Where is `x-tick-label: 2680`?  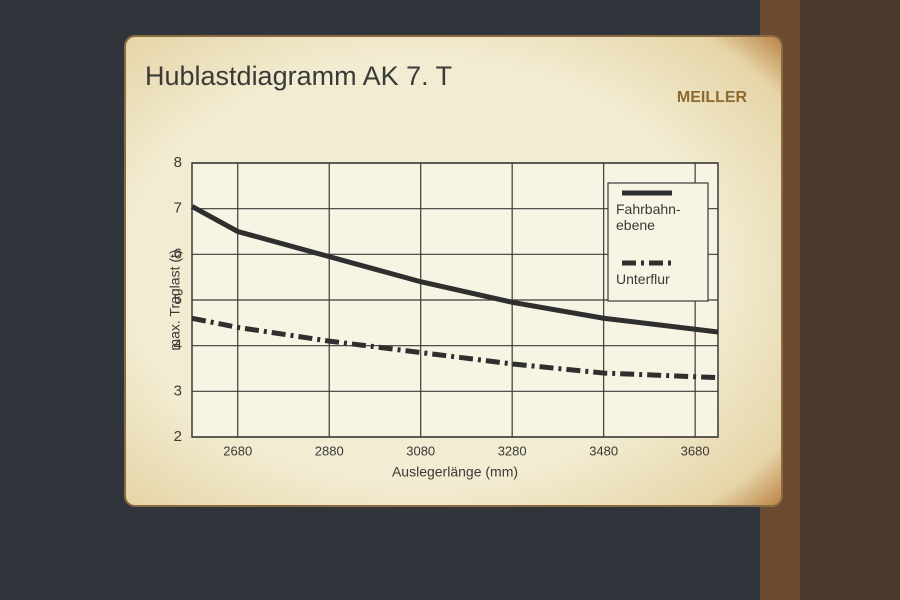
x-tick-label: 2680 is located at coordinates (237, 450).